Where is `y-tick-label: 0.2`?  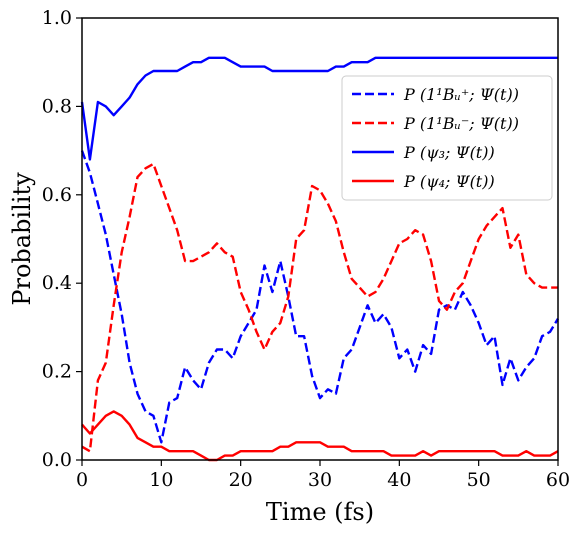
y-tick-label: 0.2 is located at coordinates (57, 372).